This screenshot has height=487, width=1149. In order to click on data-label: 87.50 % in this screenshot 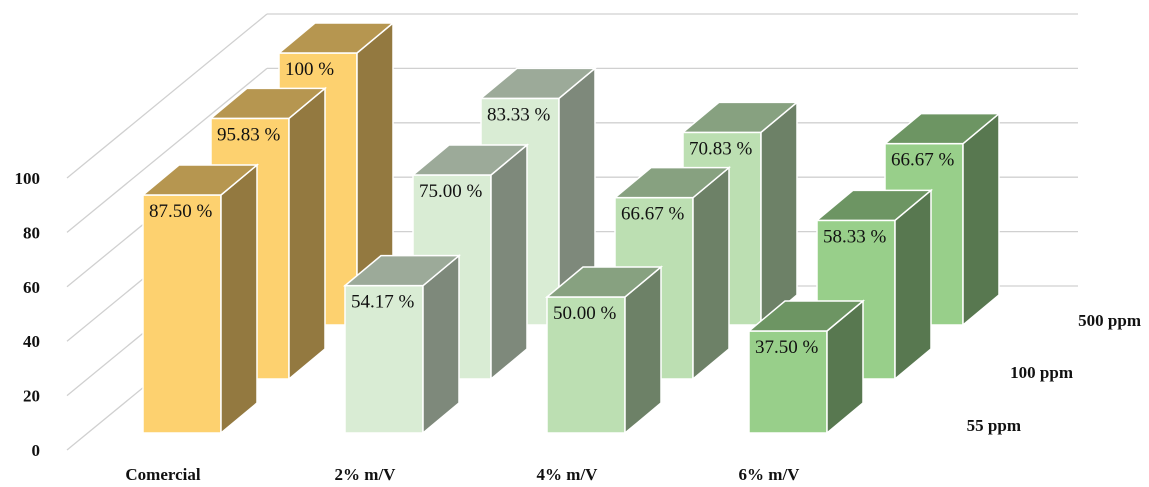, I will do `click(181, 211)`.